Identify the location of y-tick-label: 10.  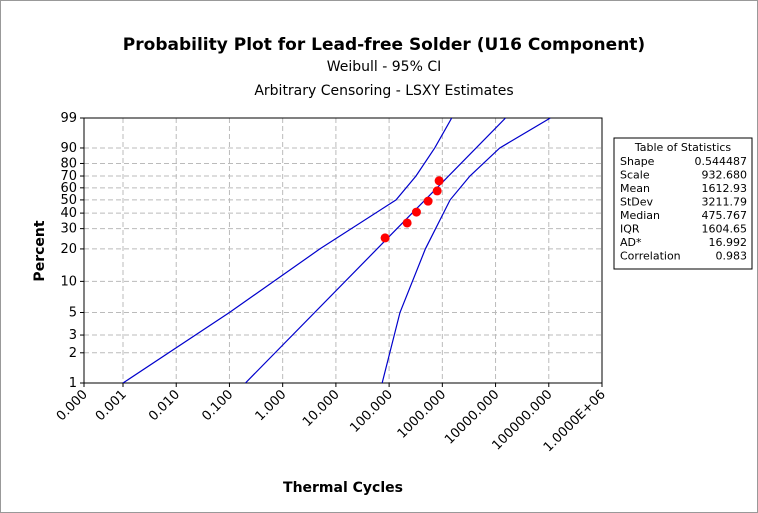
(68, 281).